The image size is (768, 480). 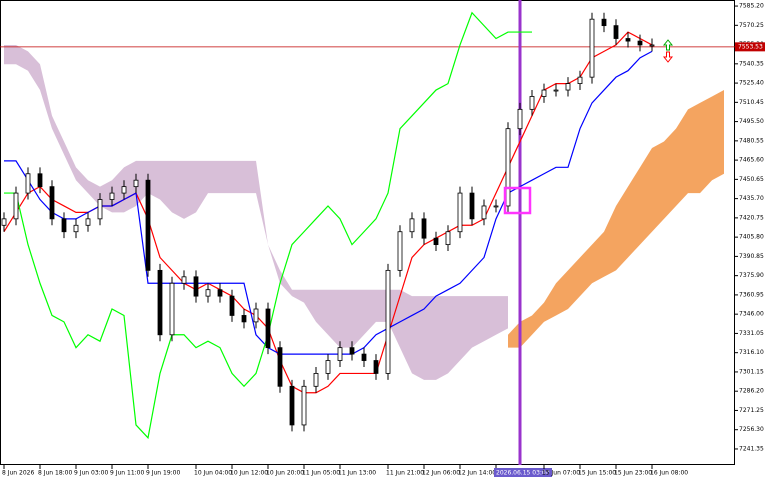 I want to click on x-tick-label: 10 Jun 04:00, so click(x=213, y=473).